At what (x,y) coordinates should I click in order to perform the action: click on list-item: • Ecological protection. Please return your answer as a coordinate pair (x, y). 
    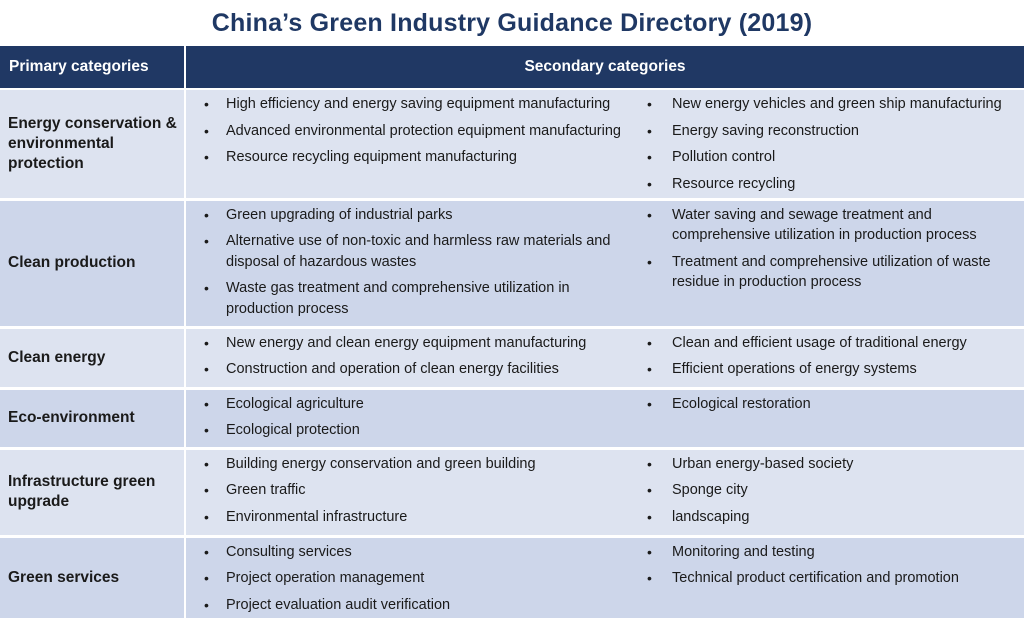
    Looking at the image, I should click on (405, 430).